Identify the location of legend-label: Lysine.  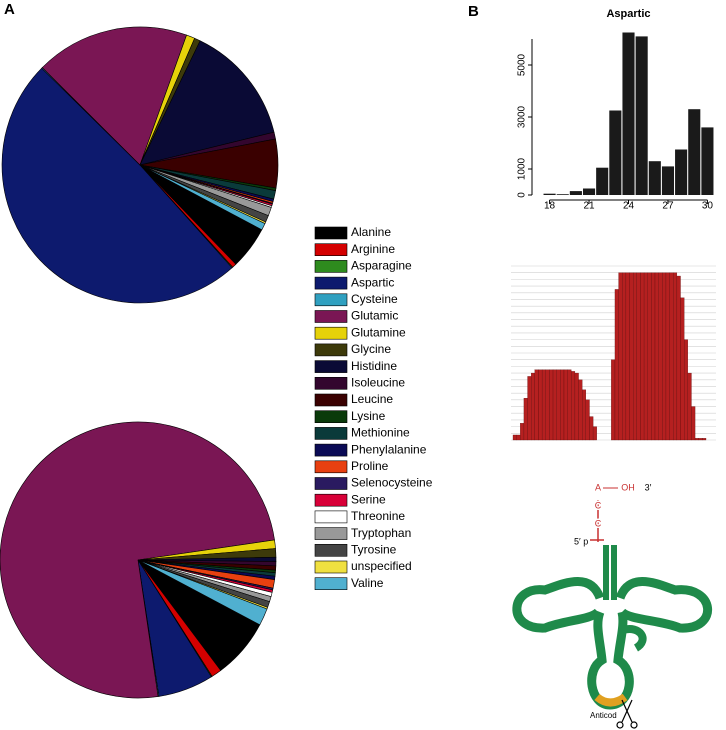
(368, 416).